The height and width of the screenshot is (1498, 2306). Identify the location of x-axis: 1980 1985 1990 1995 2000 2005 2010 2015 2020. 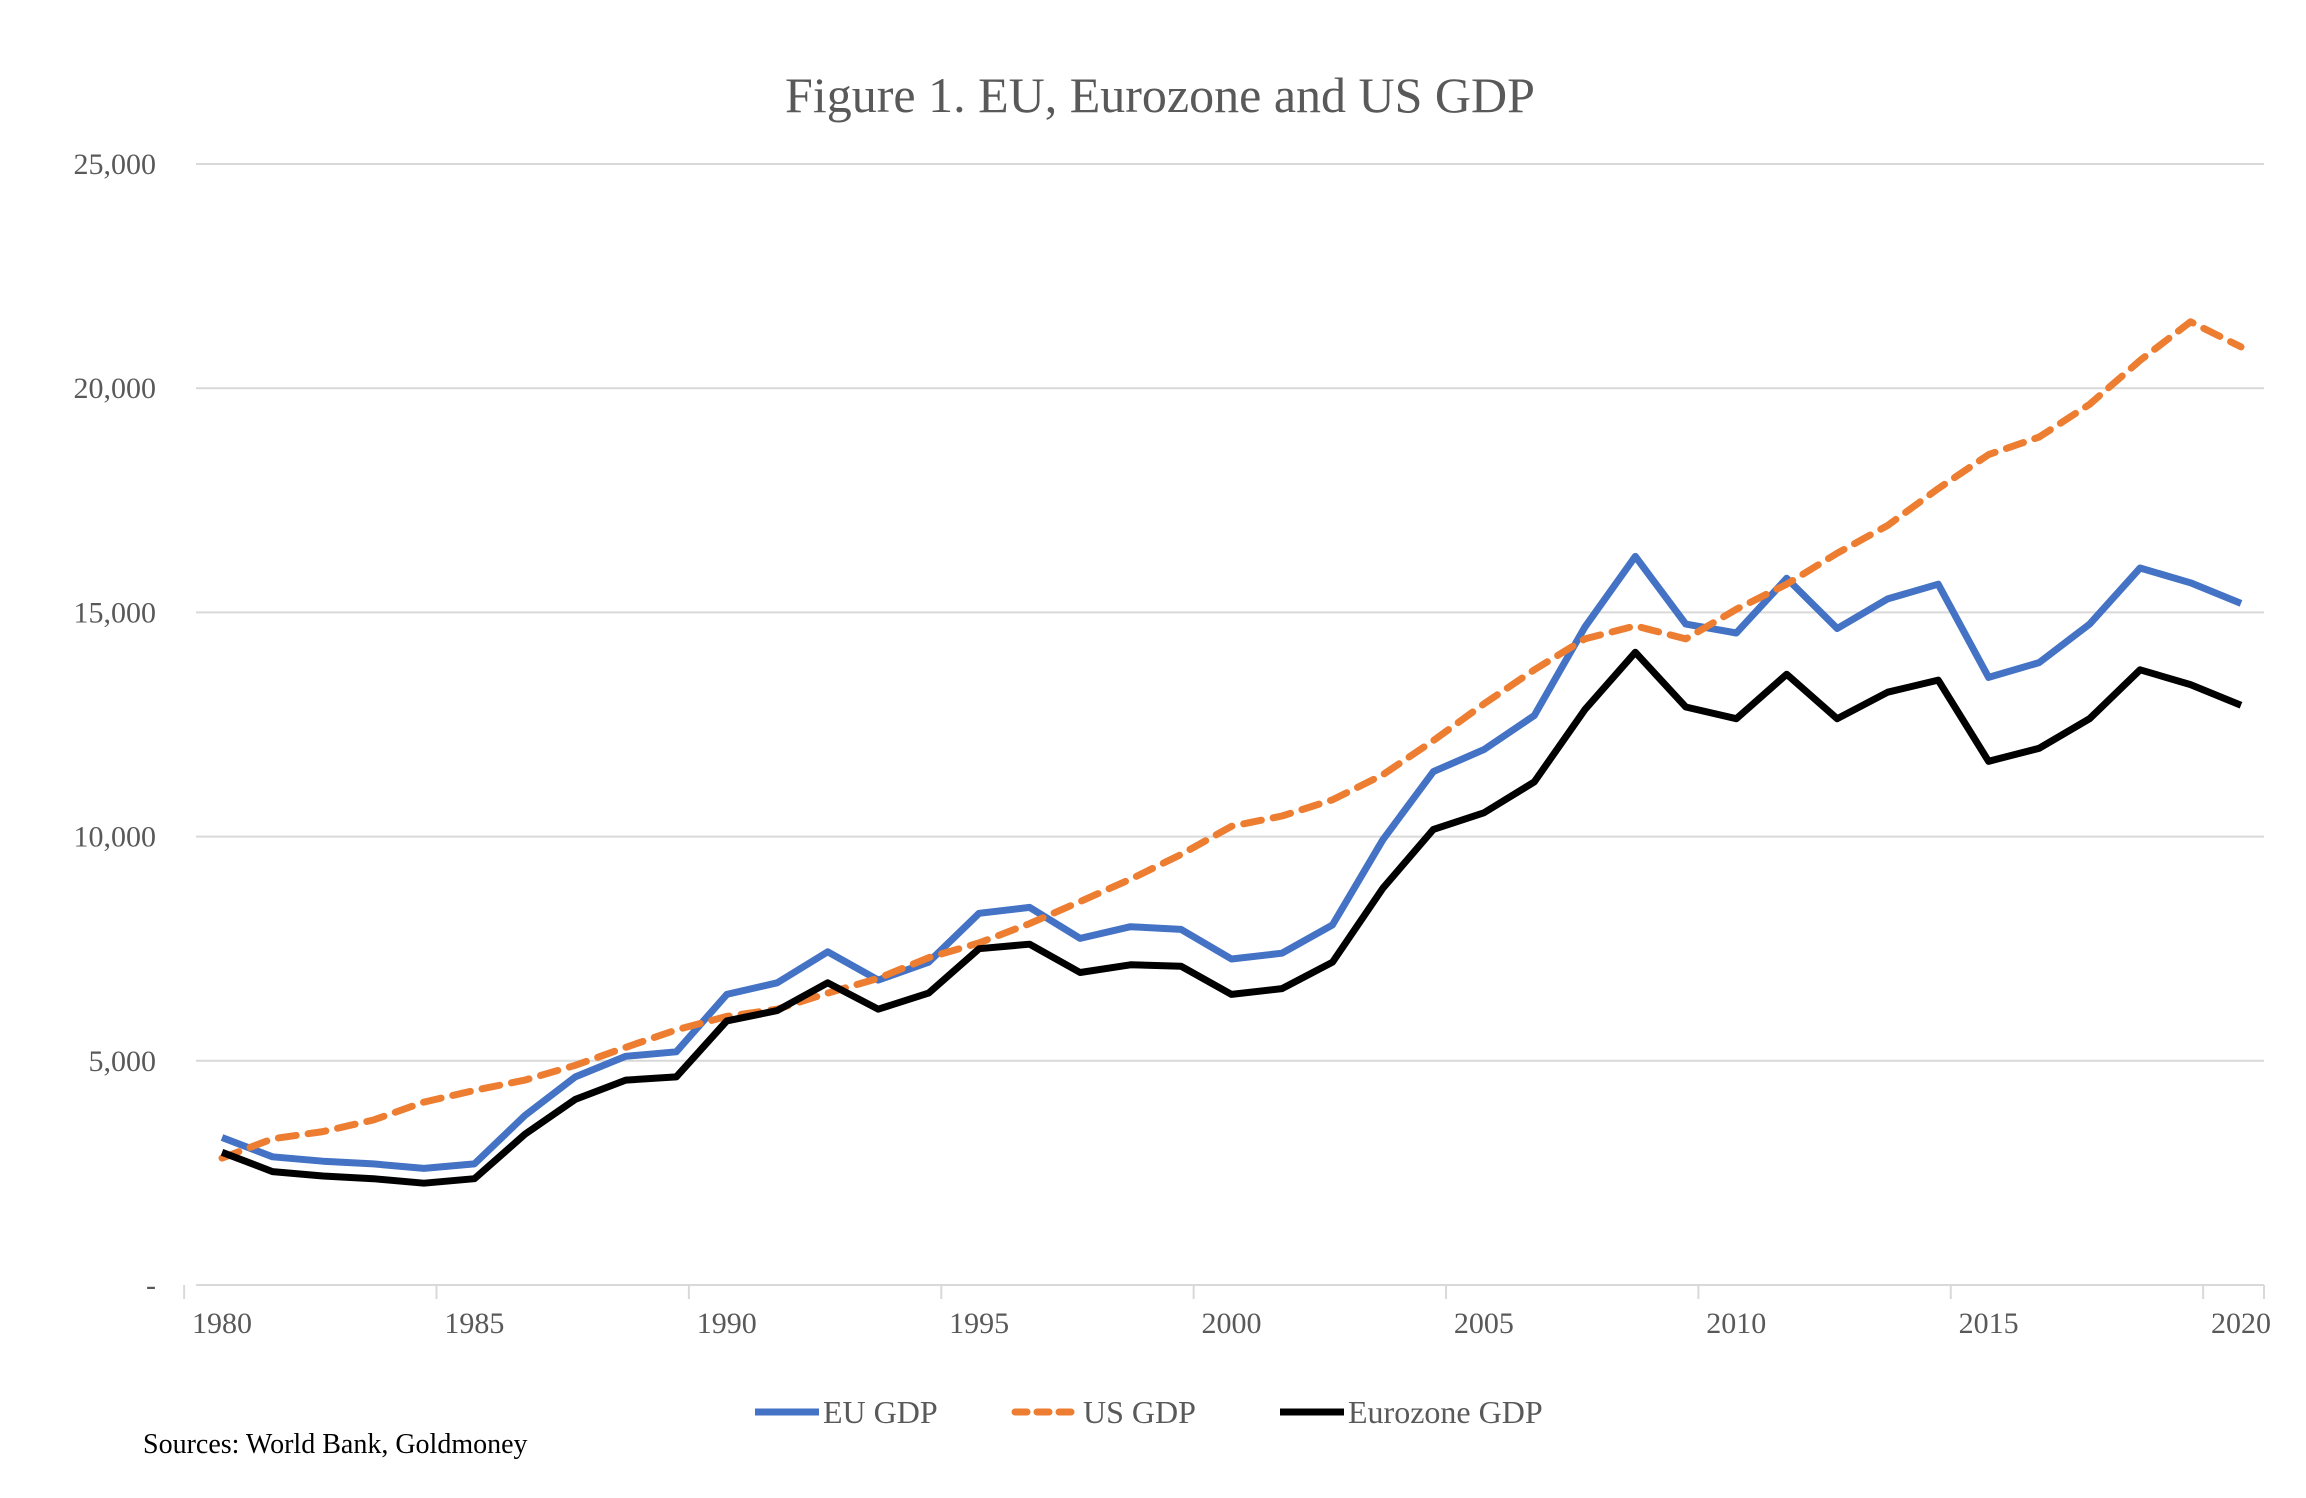
(1227, 1312).